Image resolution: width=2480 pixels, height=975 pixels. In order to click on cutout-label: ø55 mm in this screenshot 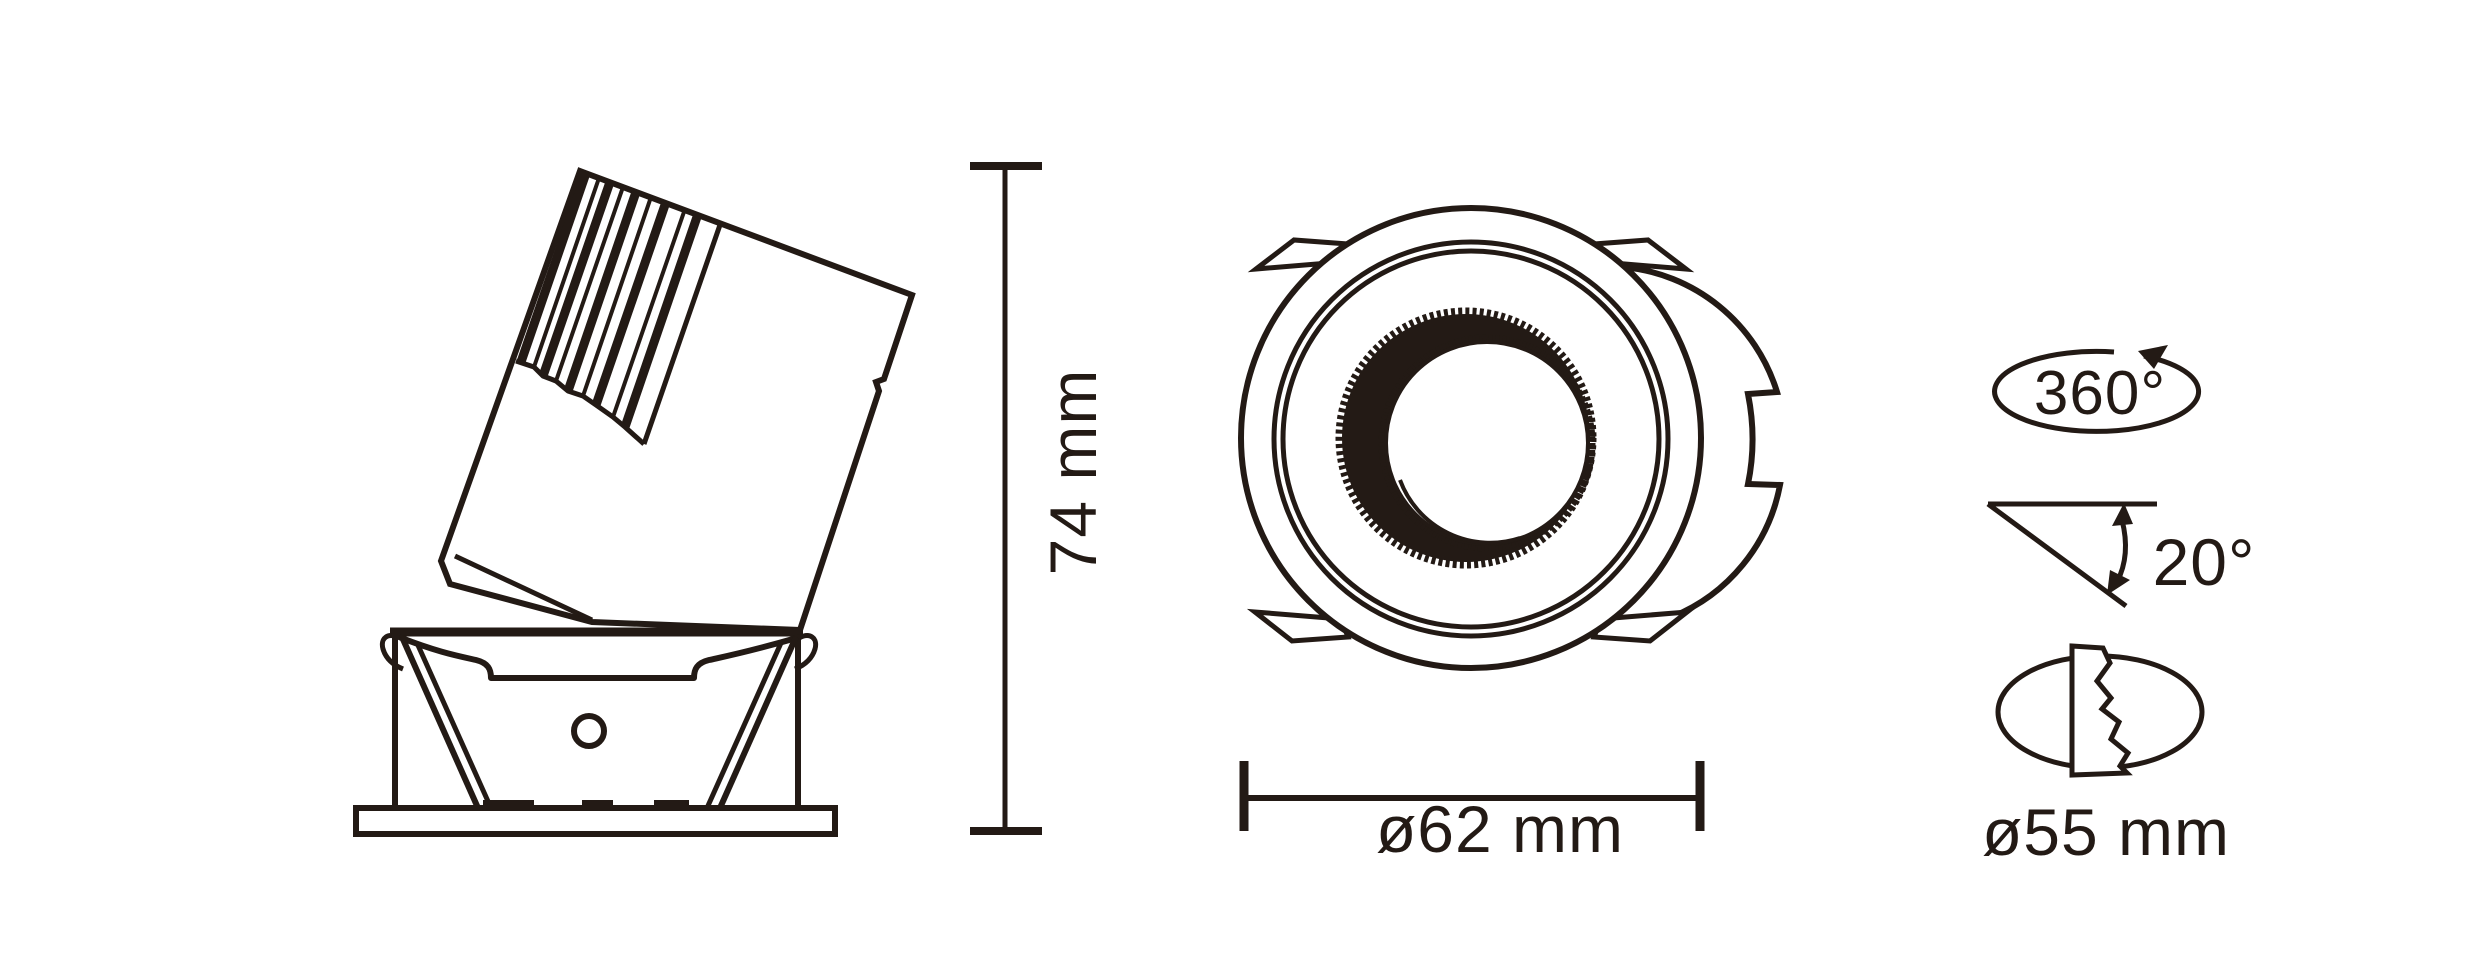, I will do `click(2106, 832)`.